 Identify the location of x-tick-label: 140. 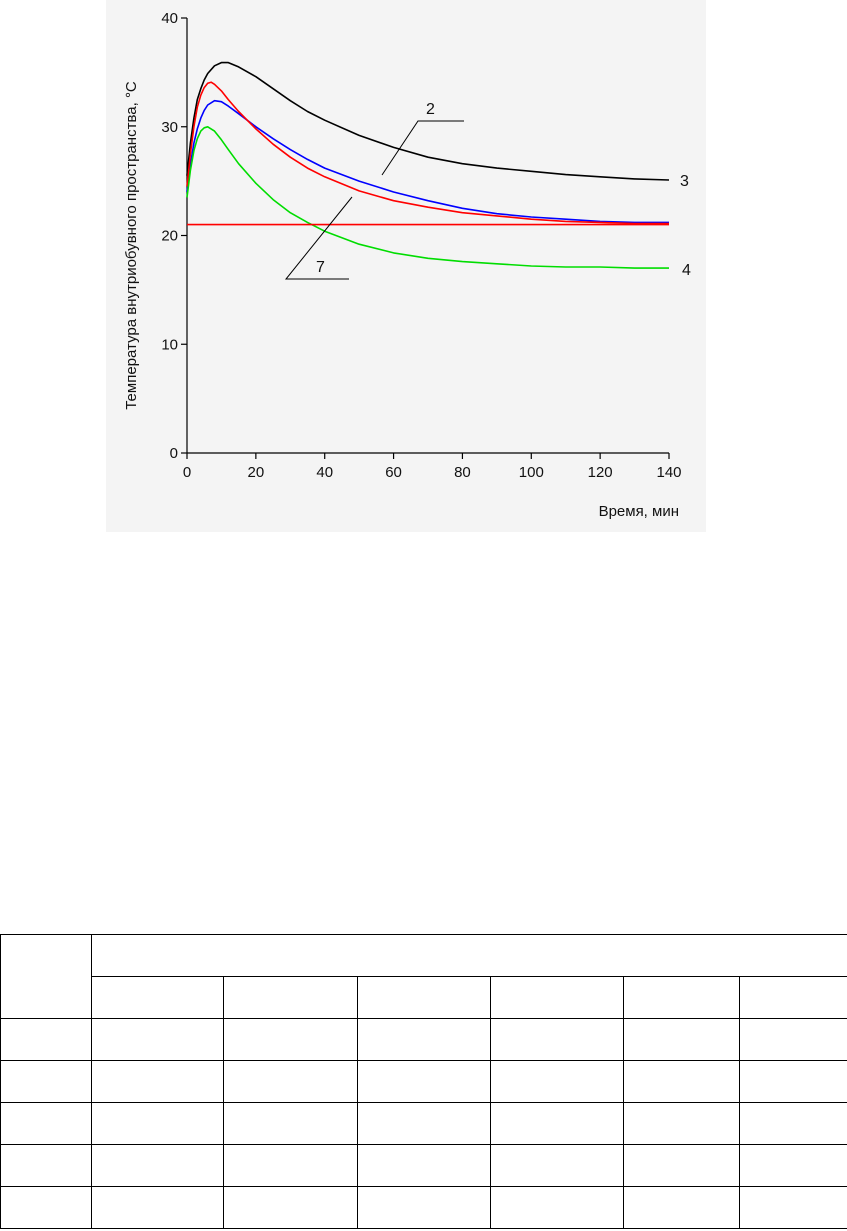
(668, 472).